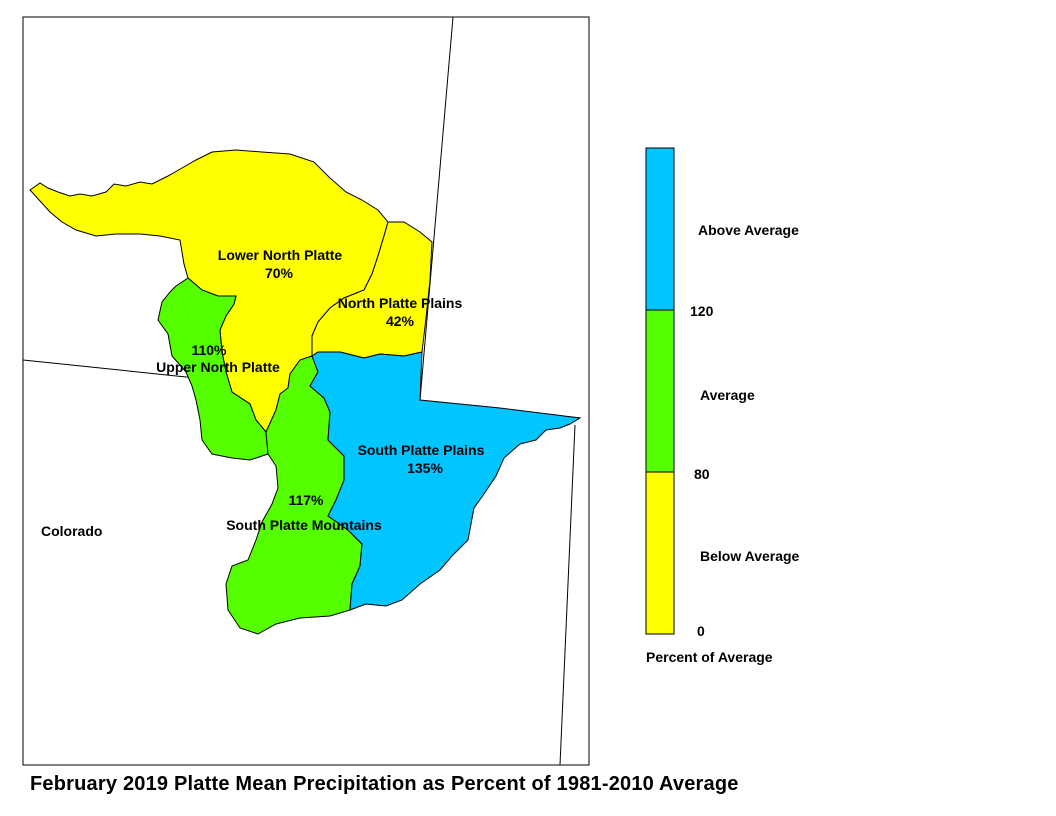 The height and width of the screenshot is (816, 1056). Describe the element at coordinates (445, 481) in the screenshot. I see `basin-south-platte-plains` at that location.